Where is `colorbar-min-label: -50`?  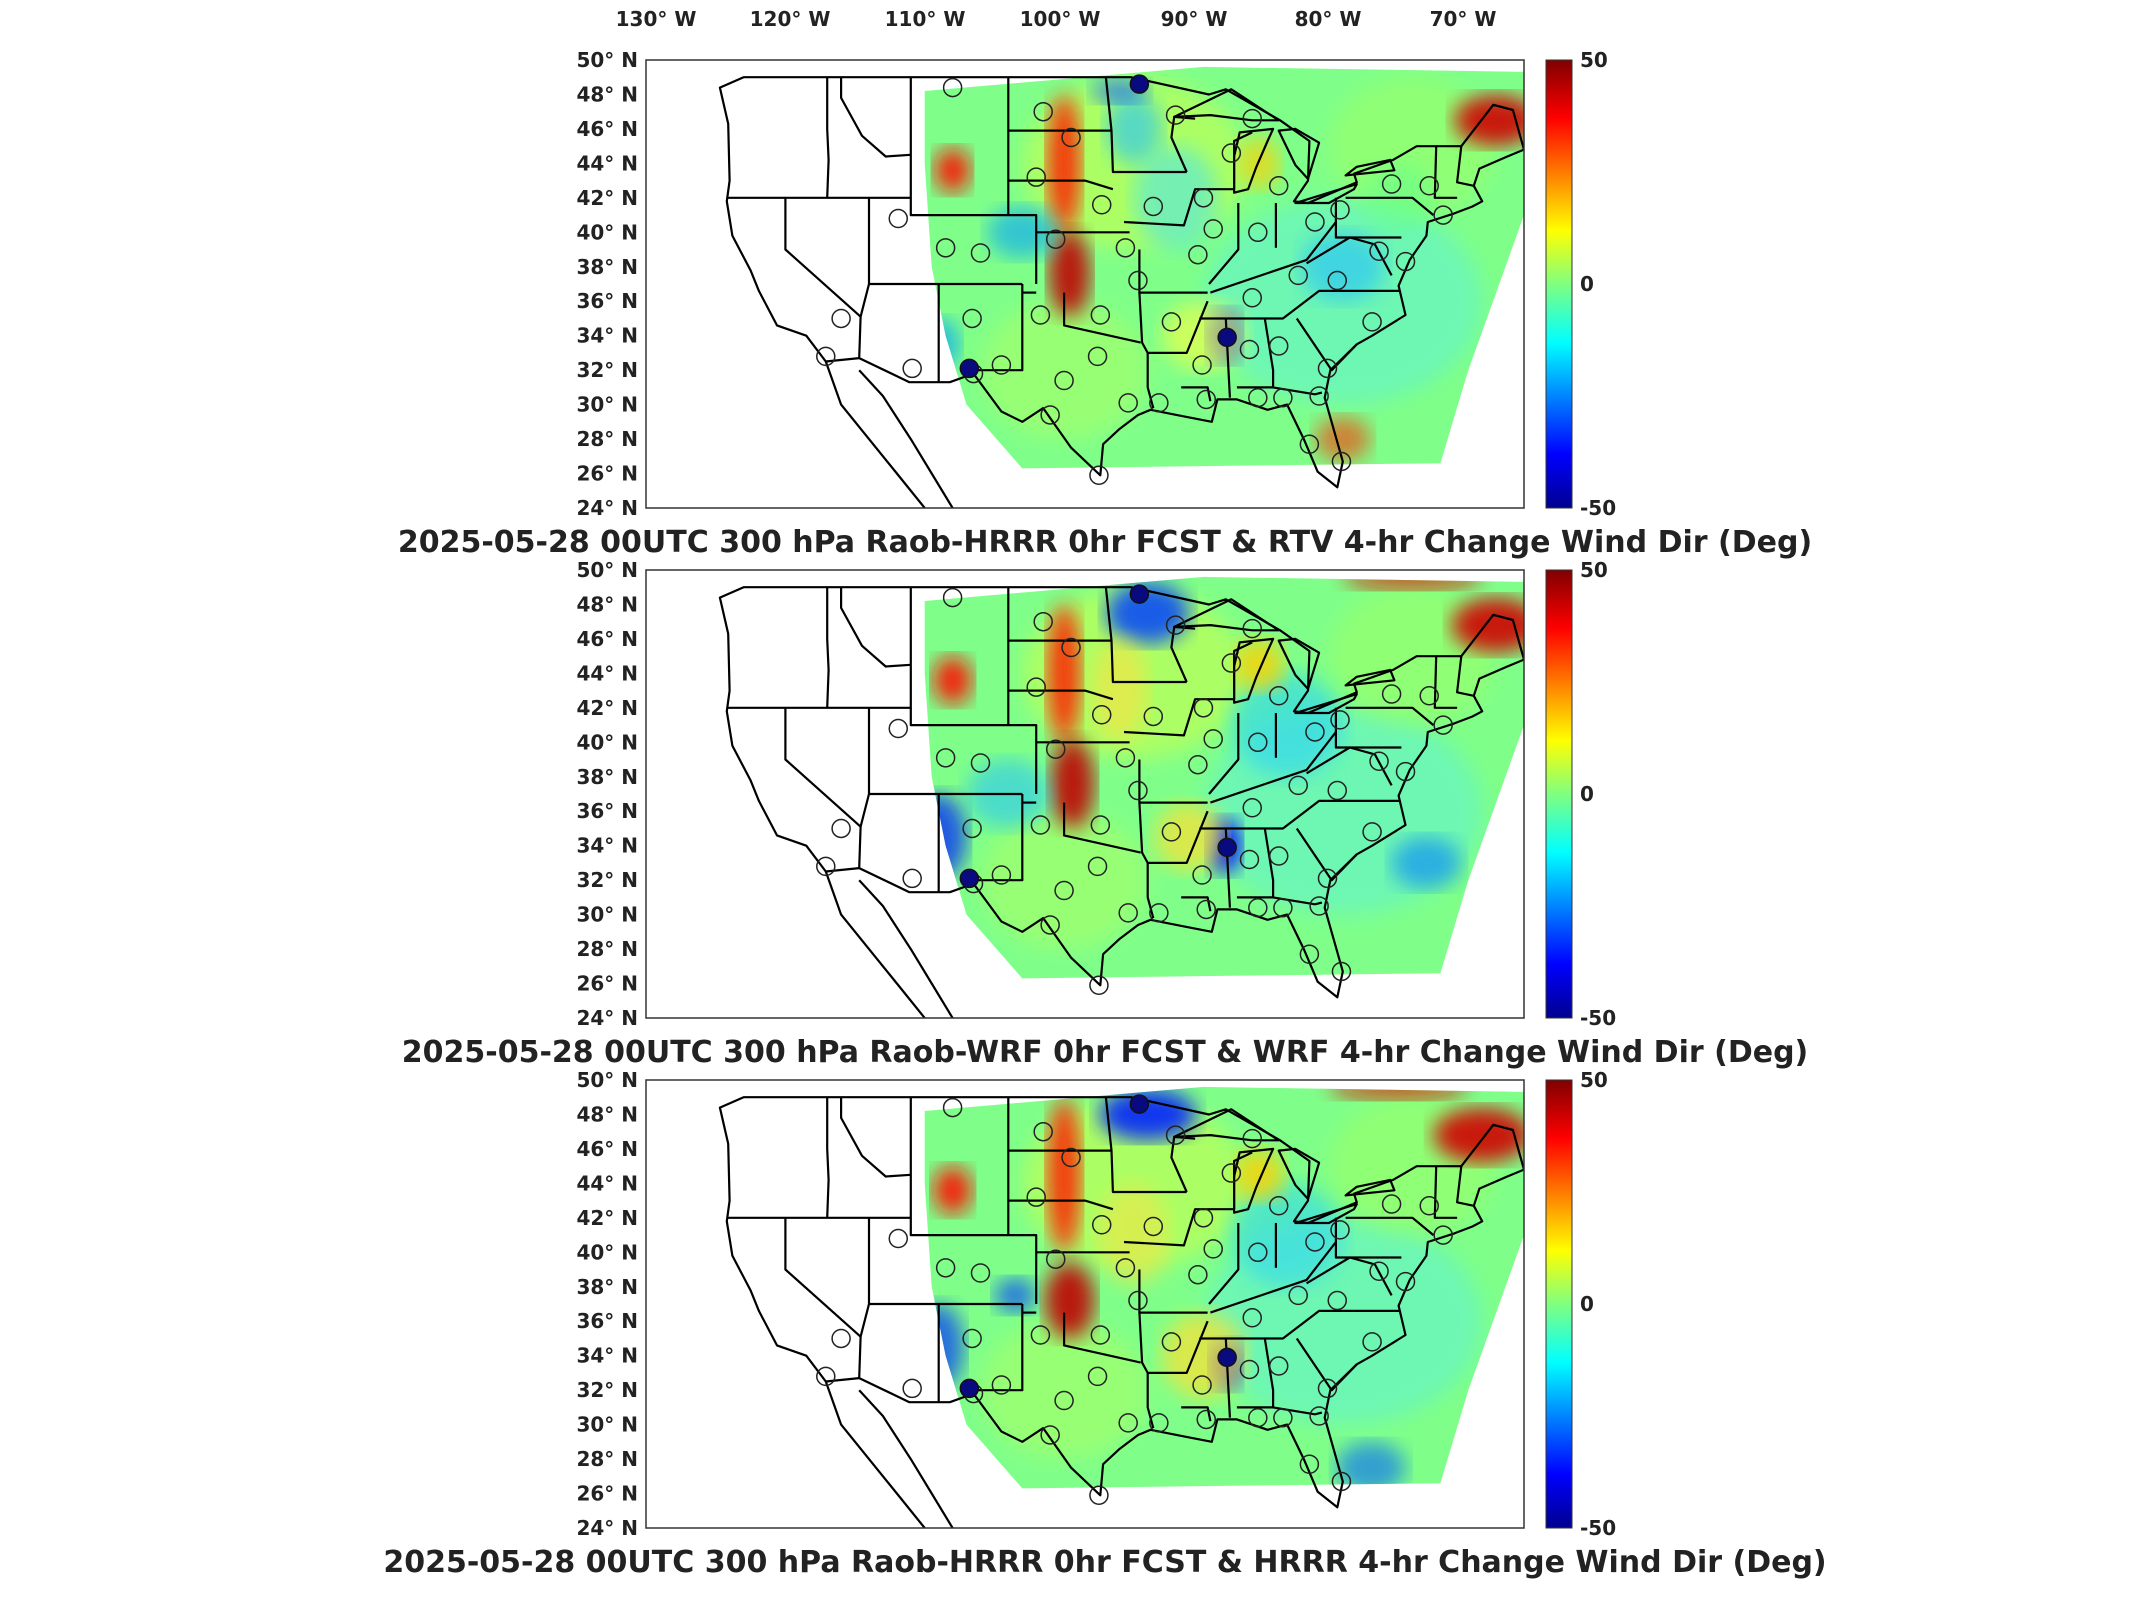
colorbar-min-label: -50 is located at coordinates (1598, 1528).